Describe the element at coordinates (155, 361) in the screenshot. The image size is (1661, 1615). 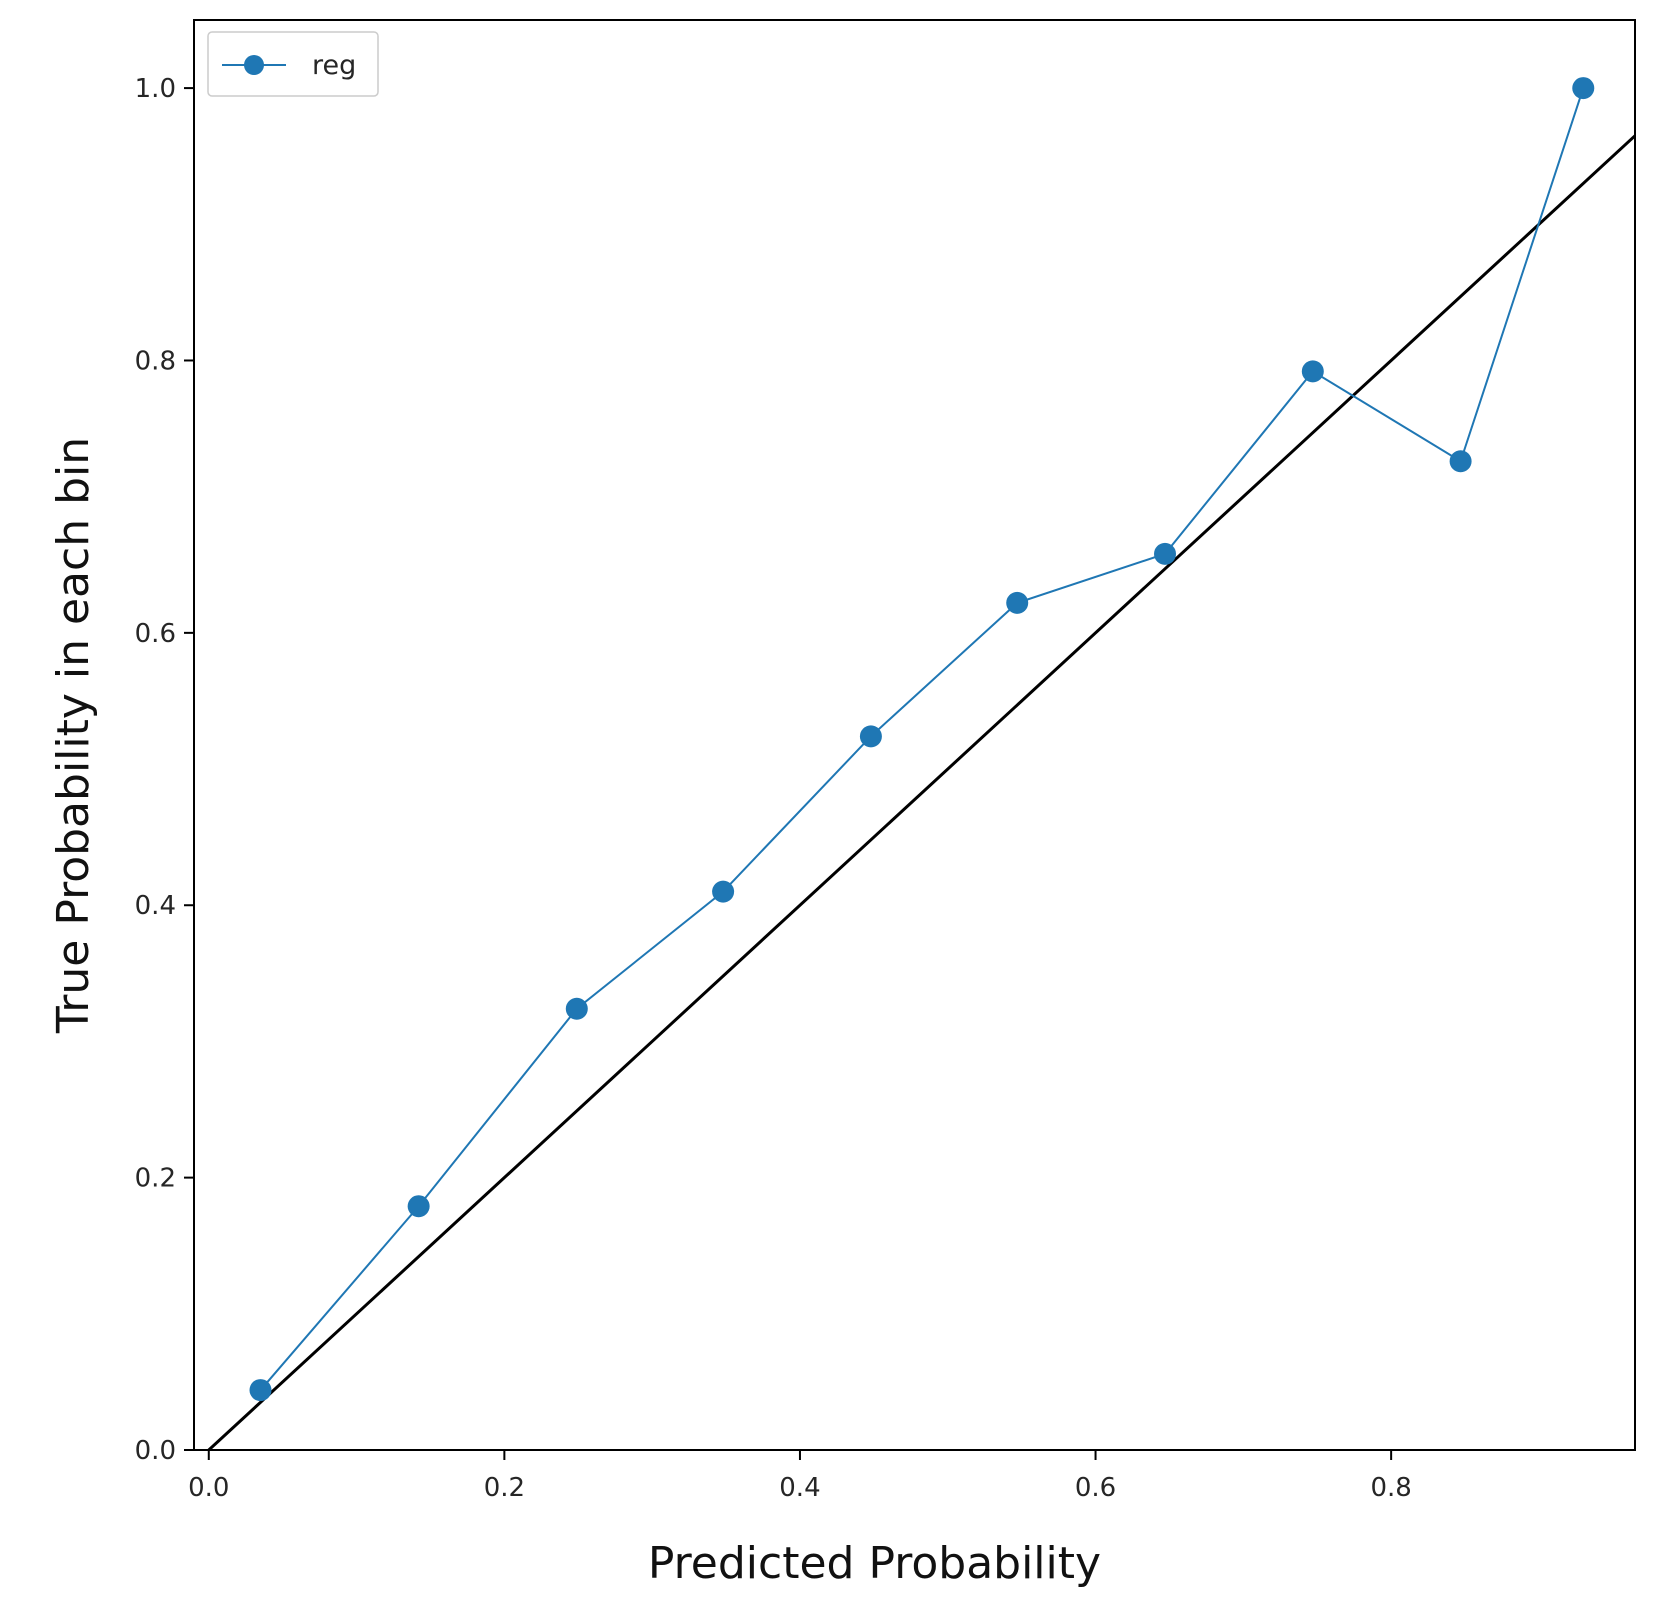
I see `y-tick-label: 0.8` at that location.